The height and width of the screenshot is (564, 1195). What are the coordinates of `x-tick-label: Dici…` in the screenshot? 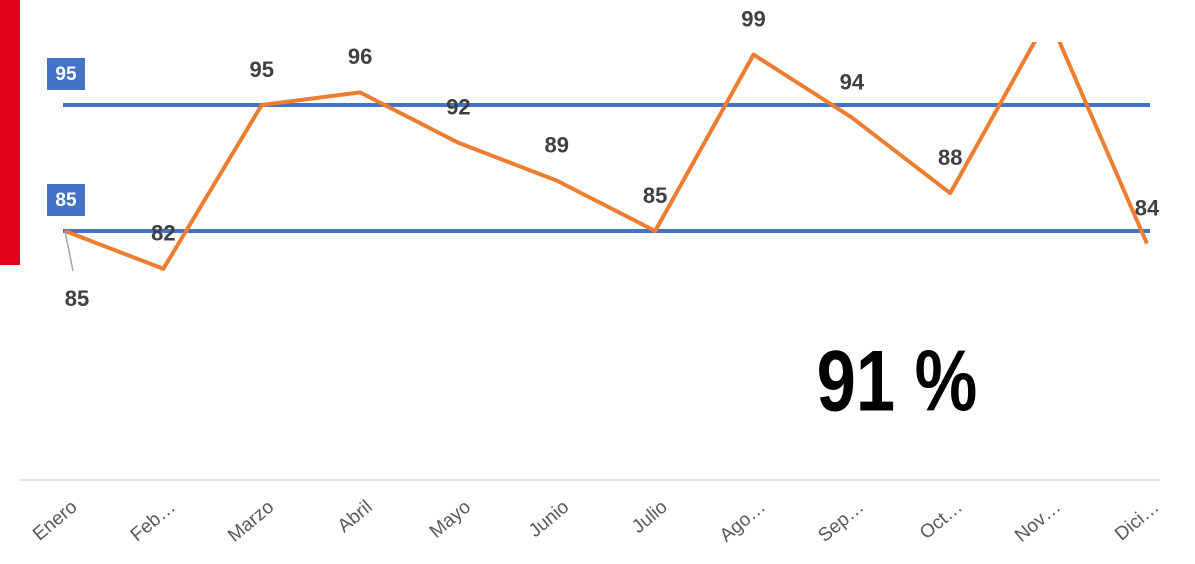 It's located at (1137, 521).